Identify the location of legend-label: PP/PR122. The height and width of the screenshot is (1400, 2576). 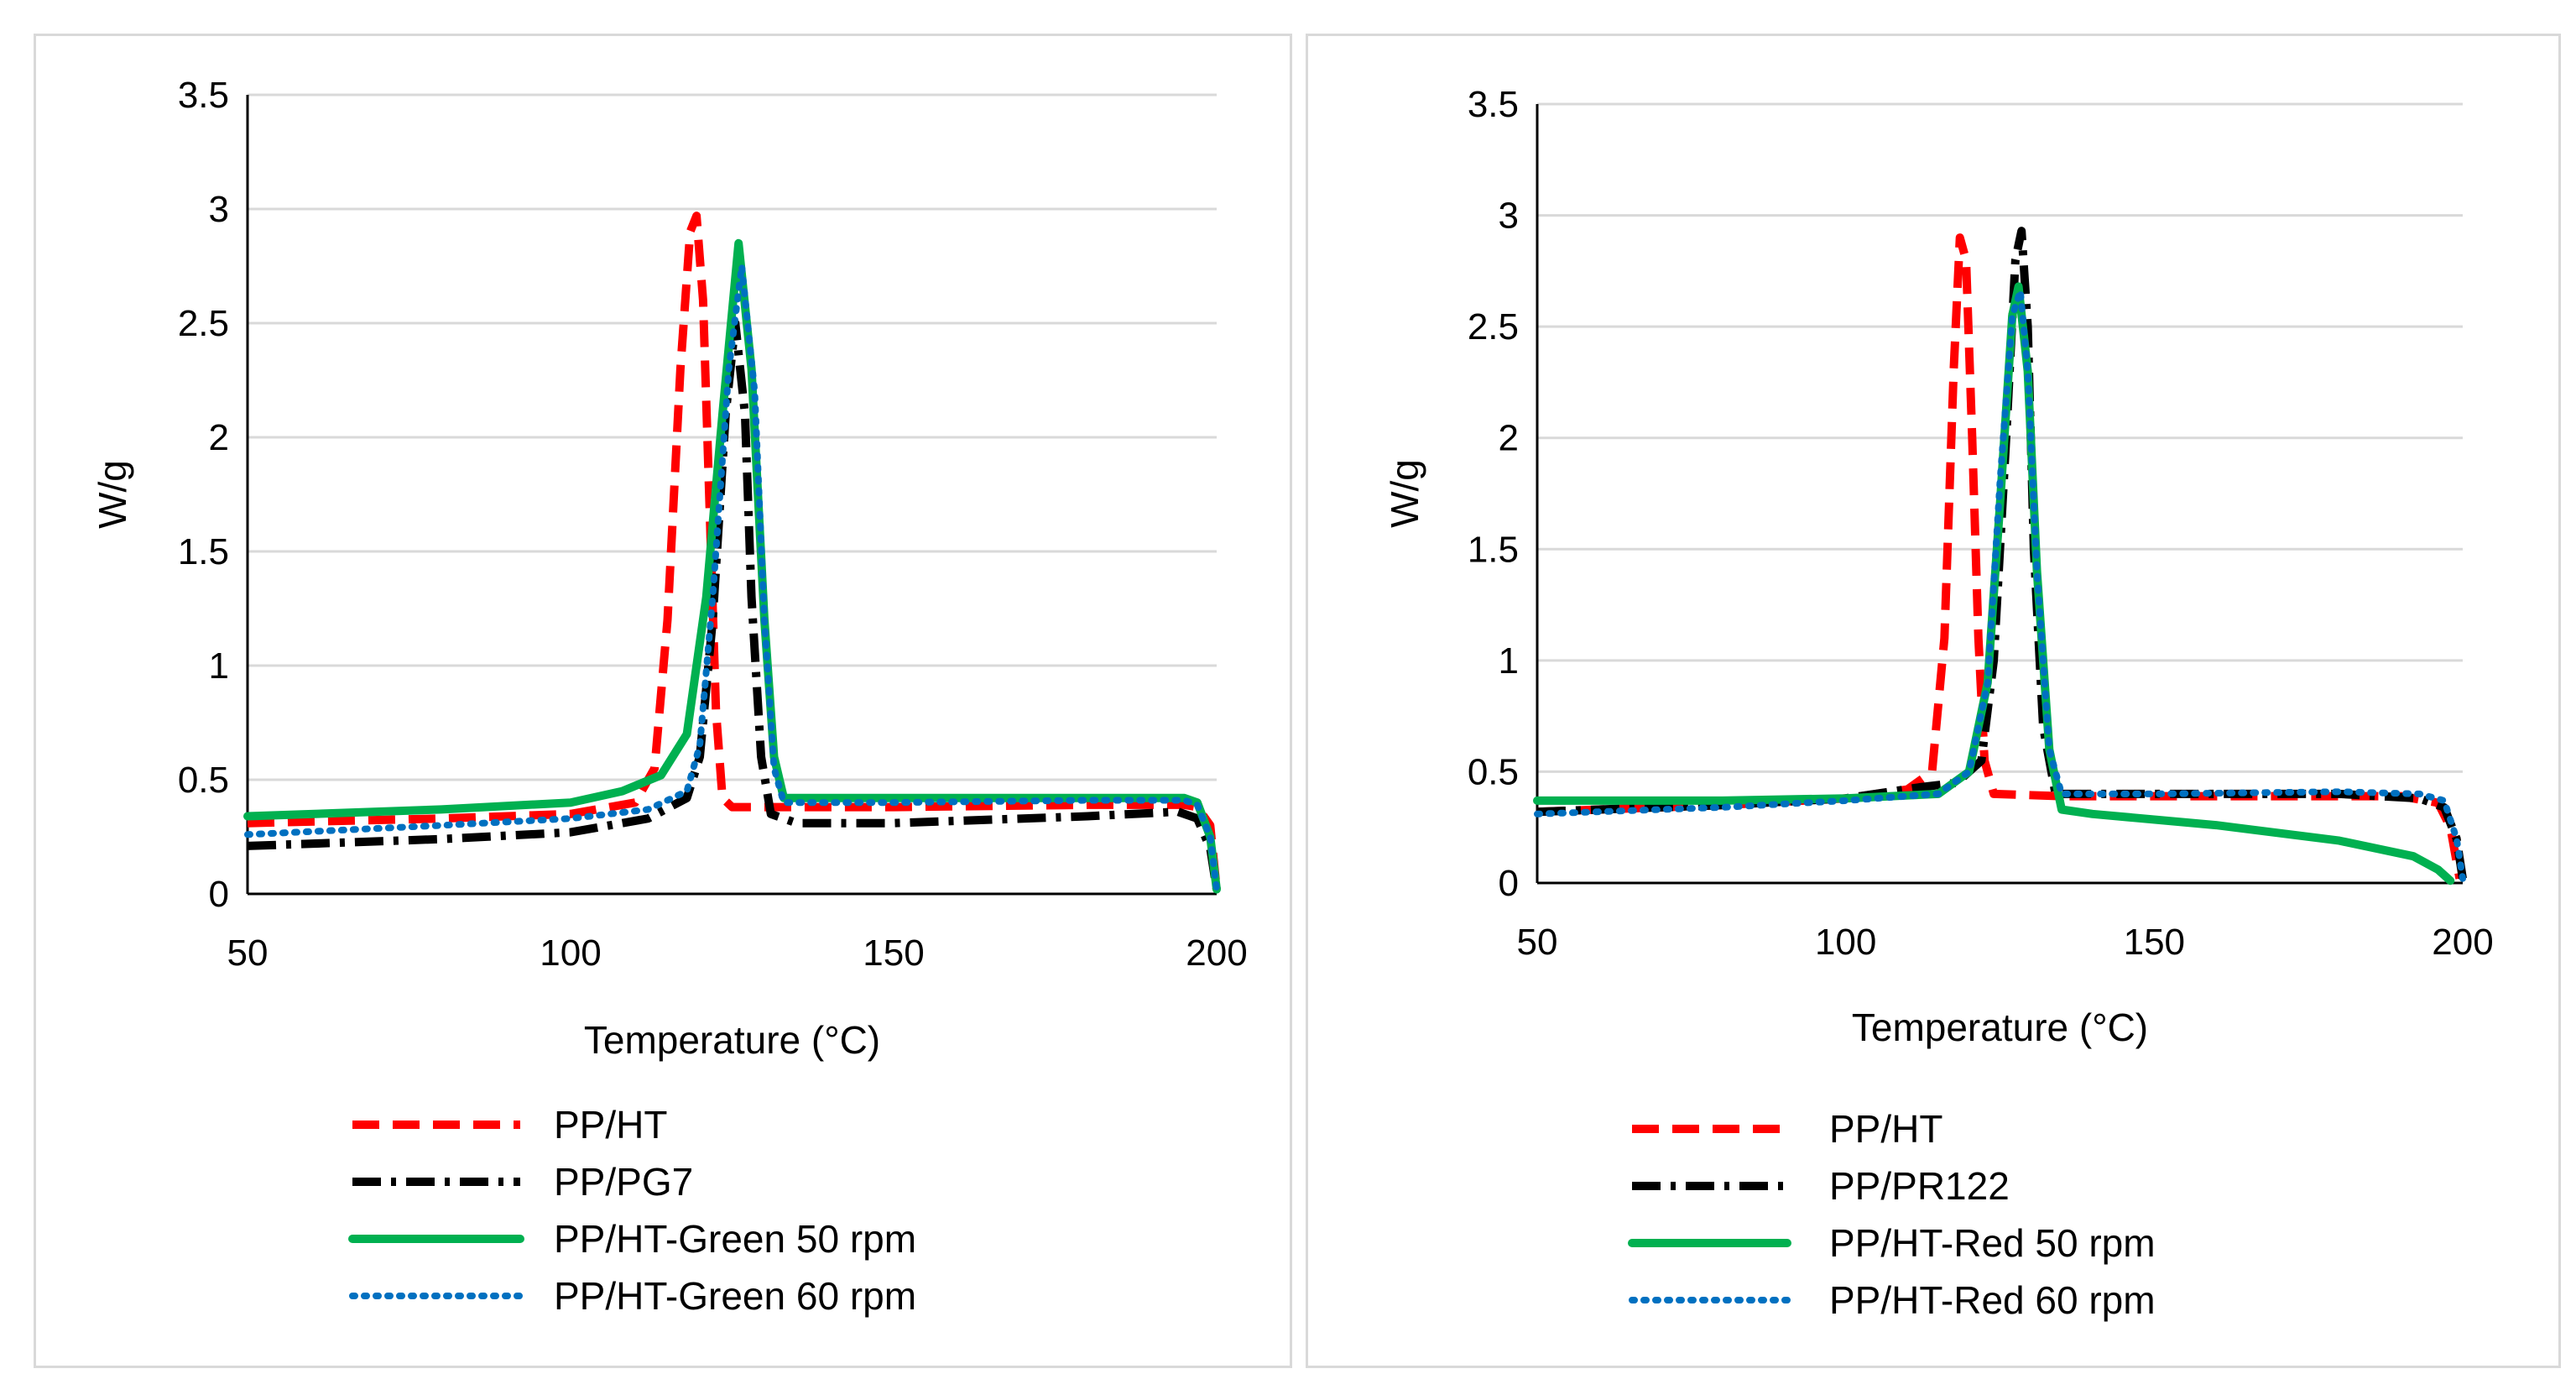
(1920, 1186).